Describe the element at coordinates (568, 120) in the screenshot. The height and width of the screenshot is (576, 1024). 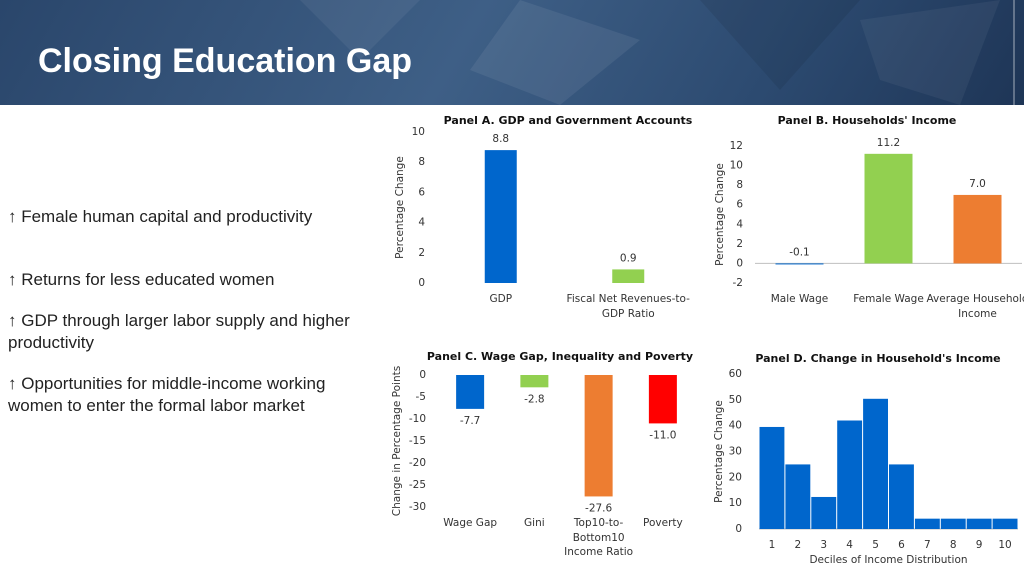
I see `chart-title: Panel A. GDP and Government Accounts` at that location.